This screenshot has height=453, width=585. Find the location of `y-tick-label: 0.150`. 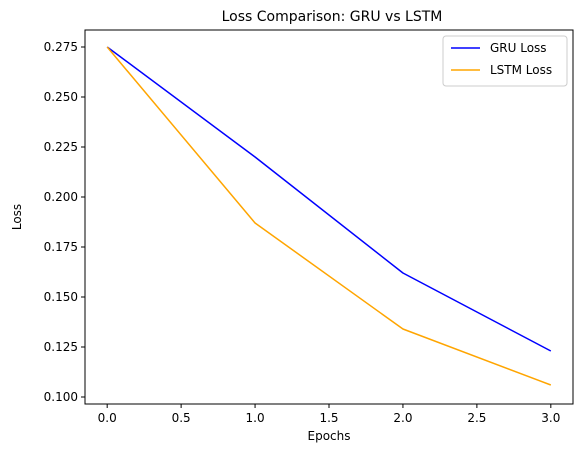

y-tick-label: 0.150 is located at coordinates (61, 297).